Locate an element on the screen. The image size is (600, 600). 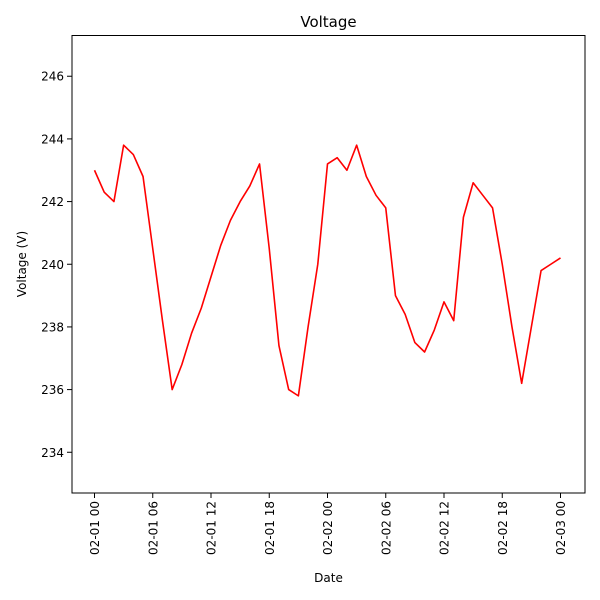
y-tick-label: 236 is located at coordinates (52, 390).